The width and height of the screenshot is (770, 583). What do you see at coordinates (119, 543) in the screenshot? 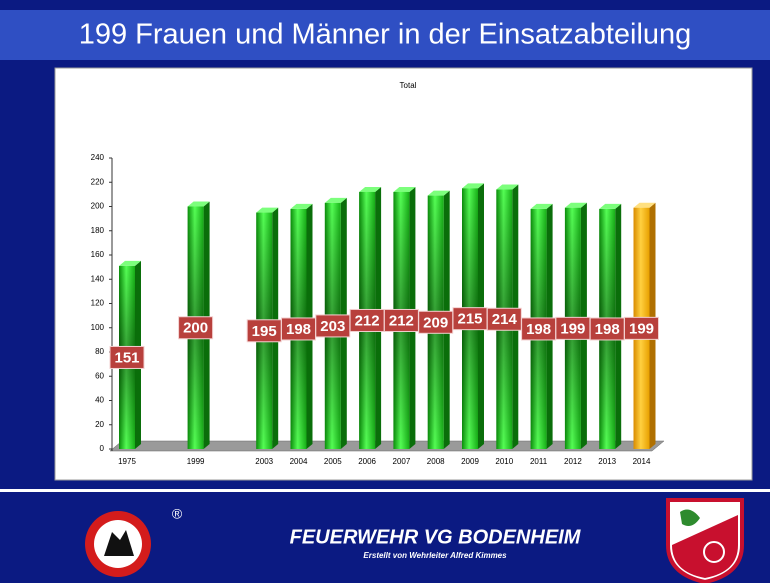
I see `logo-left-figure` at bounding box center [119, 543].